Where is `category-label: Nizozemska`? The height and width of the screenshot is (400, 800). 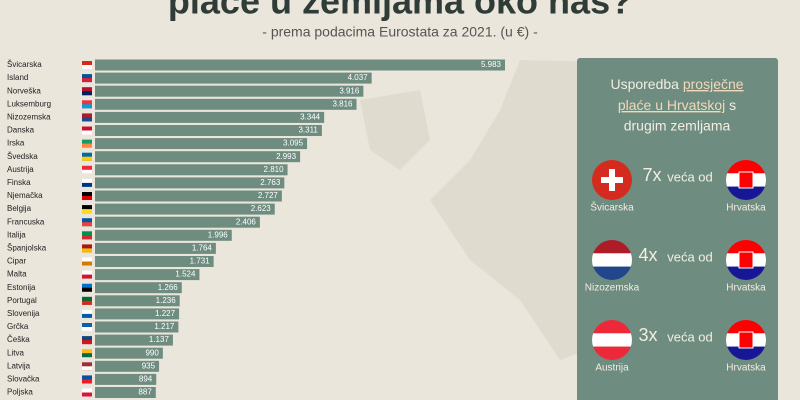 category-label: Nizozemska is located at coordinates (29, 117).